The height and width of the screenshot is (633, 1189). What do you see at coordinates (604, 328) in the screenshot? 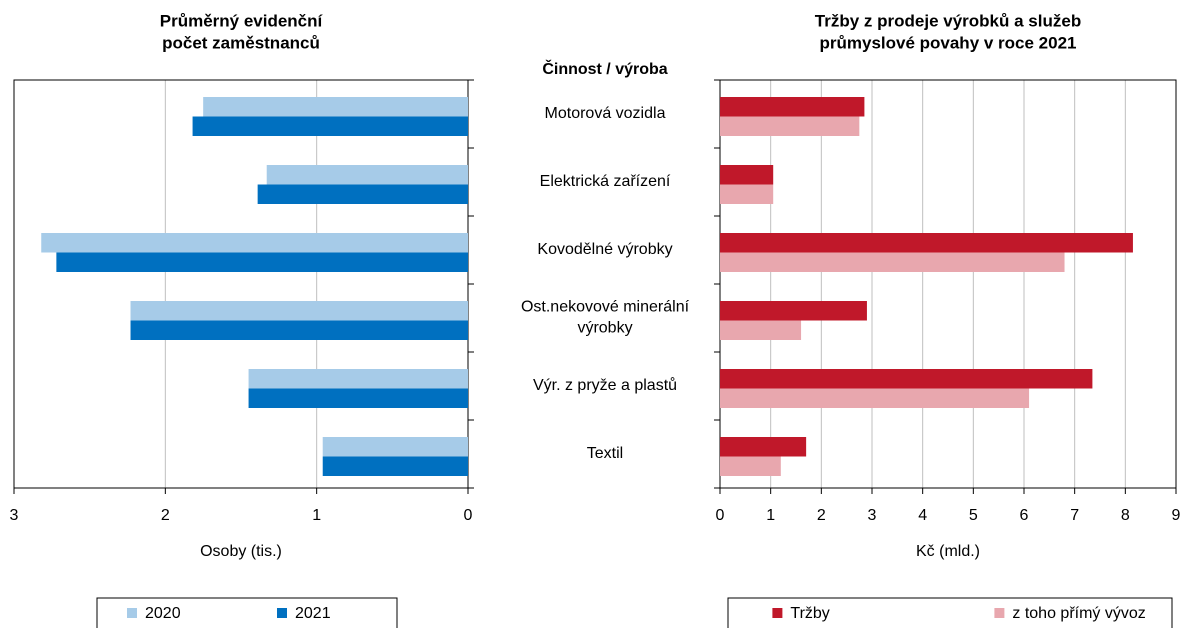
I see `category-label: výrobky` at bounding box center [604, 328].